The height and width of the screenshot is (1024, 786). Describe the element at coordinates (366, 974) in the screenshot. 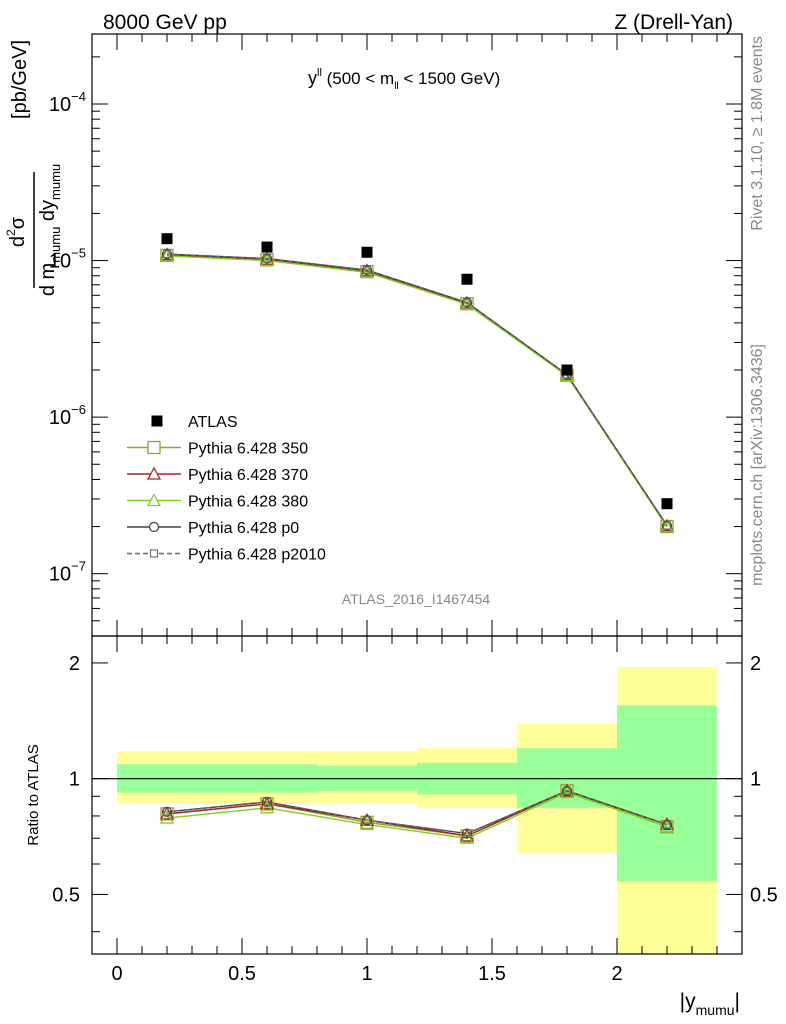

I see `x-tick-label-2: 1` at that location.